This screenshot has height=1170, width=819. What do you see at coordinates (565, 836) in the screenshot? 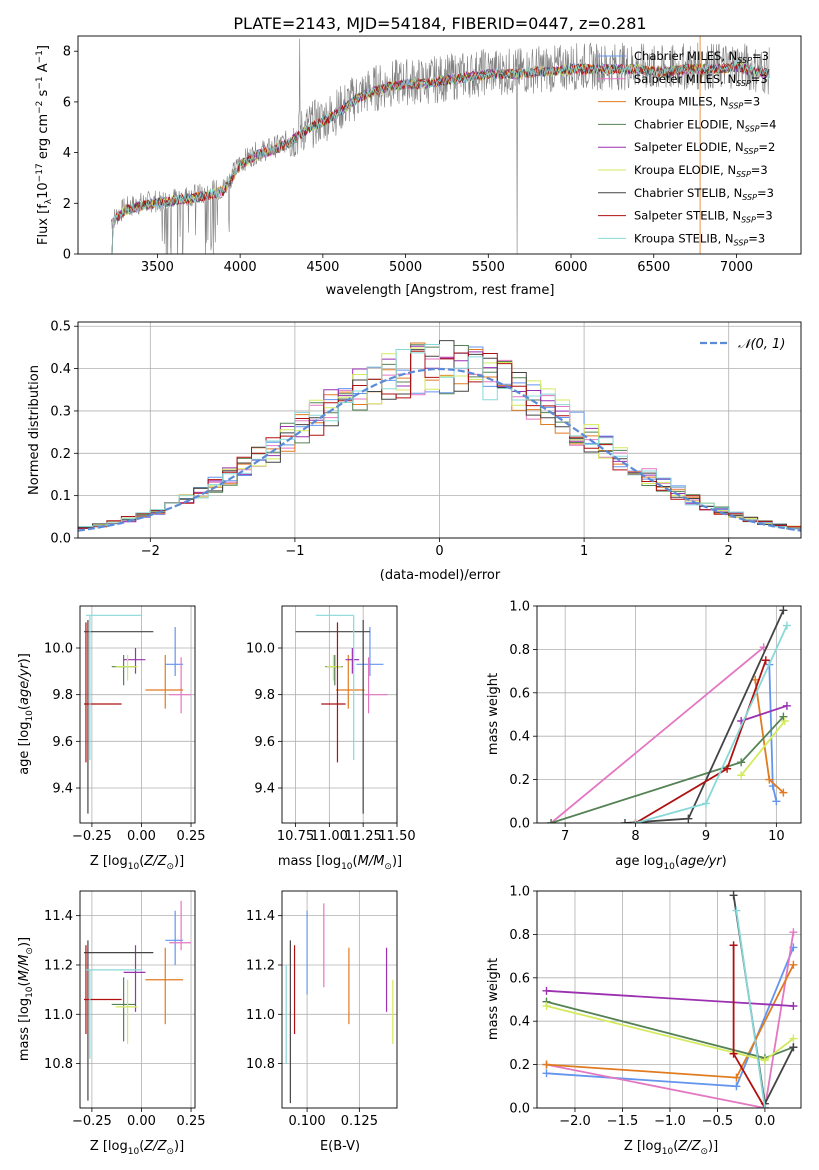
I see `x-tick-label: 7` at bounding box center [565, 836].